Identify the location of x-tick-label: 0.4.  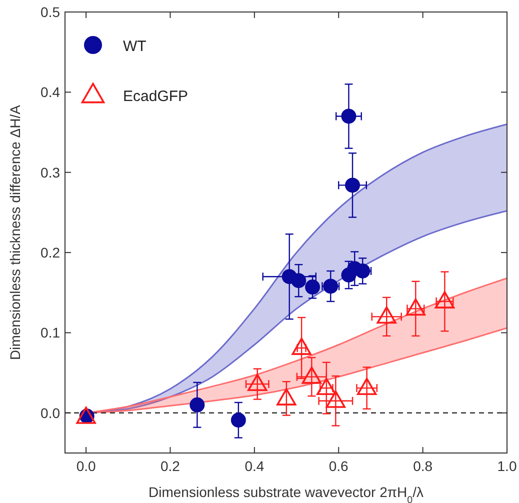
(254, 466).